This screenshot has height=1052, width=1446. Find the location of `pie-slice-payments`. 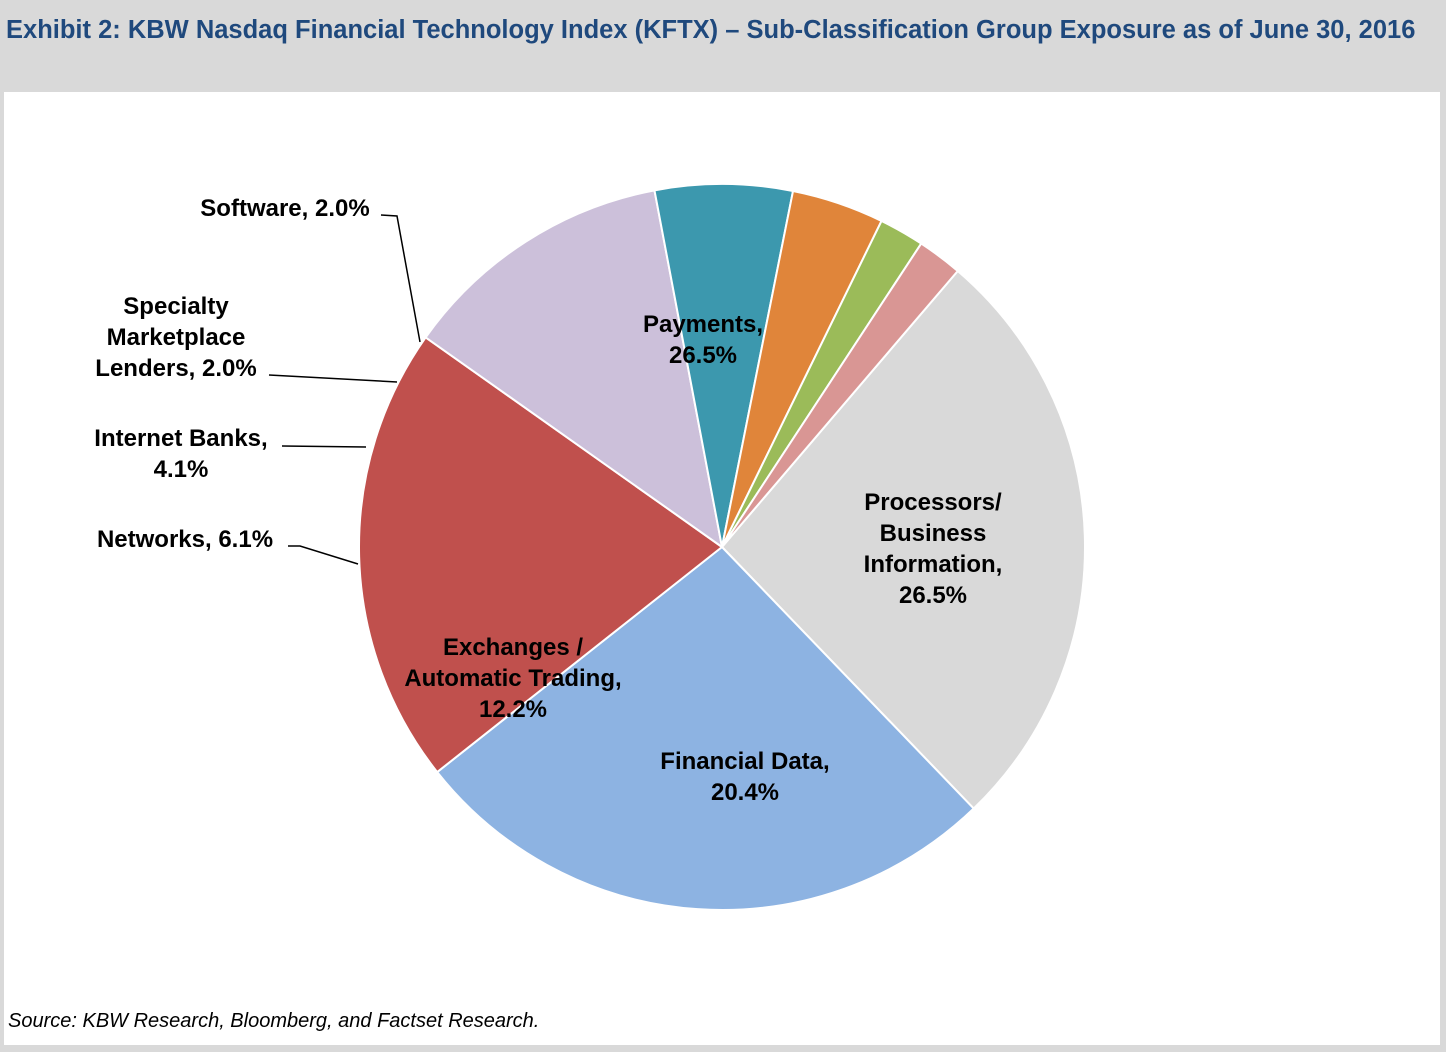

pie-slice-payments is located at coordinates (903, 539).